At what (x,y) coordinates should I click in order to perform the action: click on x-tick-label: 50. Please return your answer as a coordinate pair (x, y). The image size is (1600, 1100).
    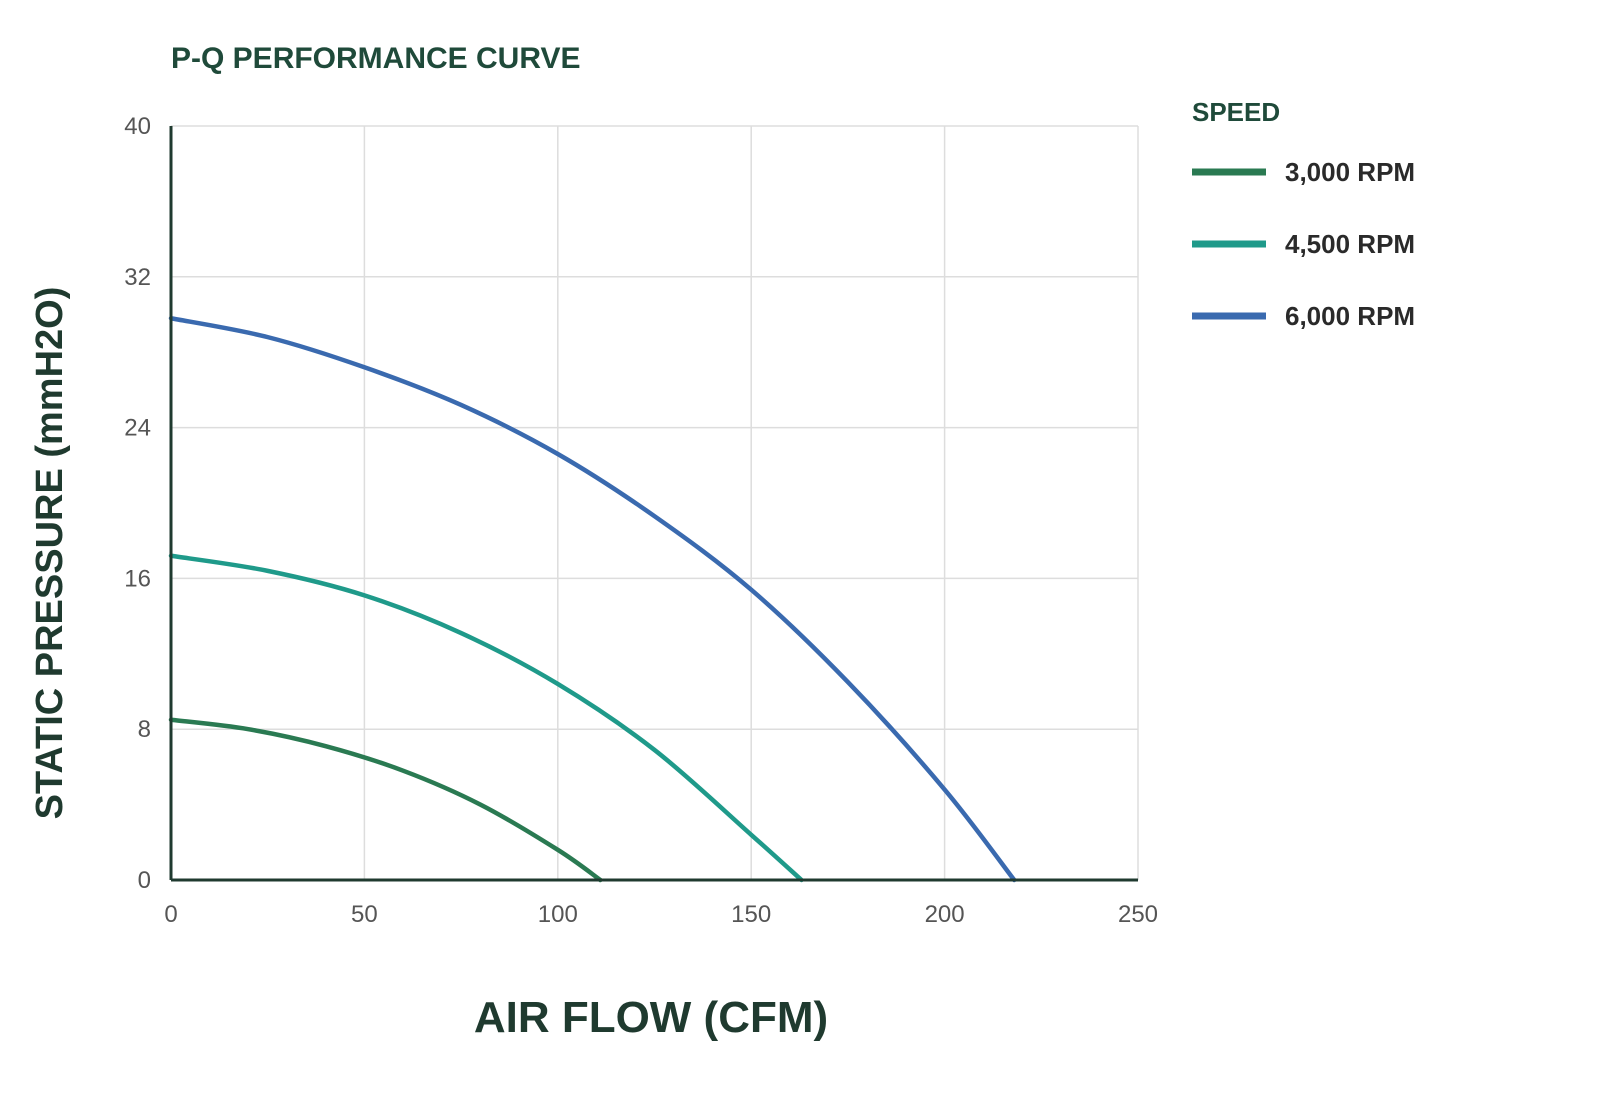
    Looking at the image, I should click on (364, 914).